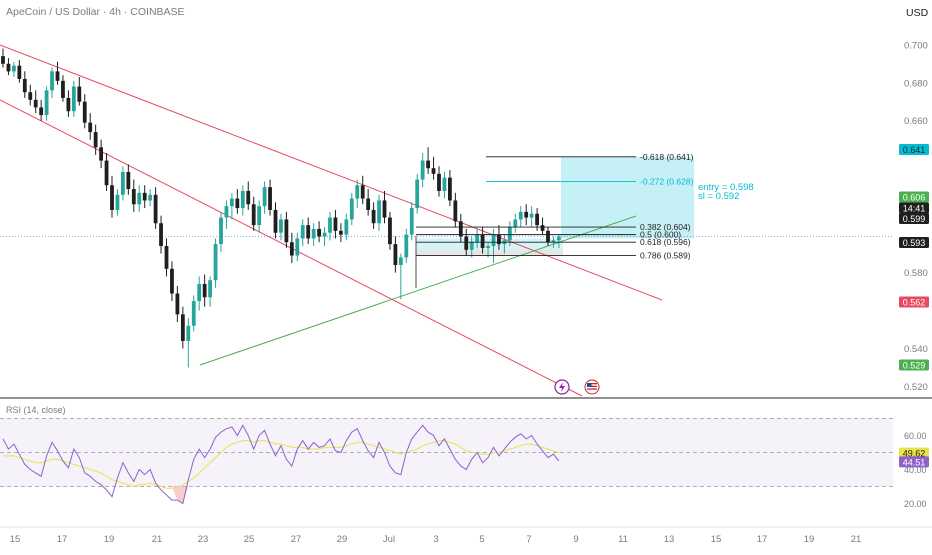 This screenshot has height=555, width=932. I want to click on price-tick-label: 0.520, so click(916, 387).